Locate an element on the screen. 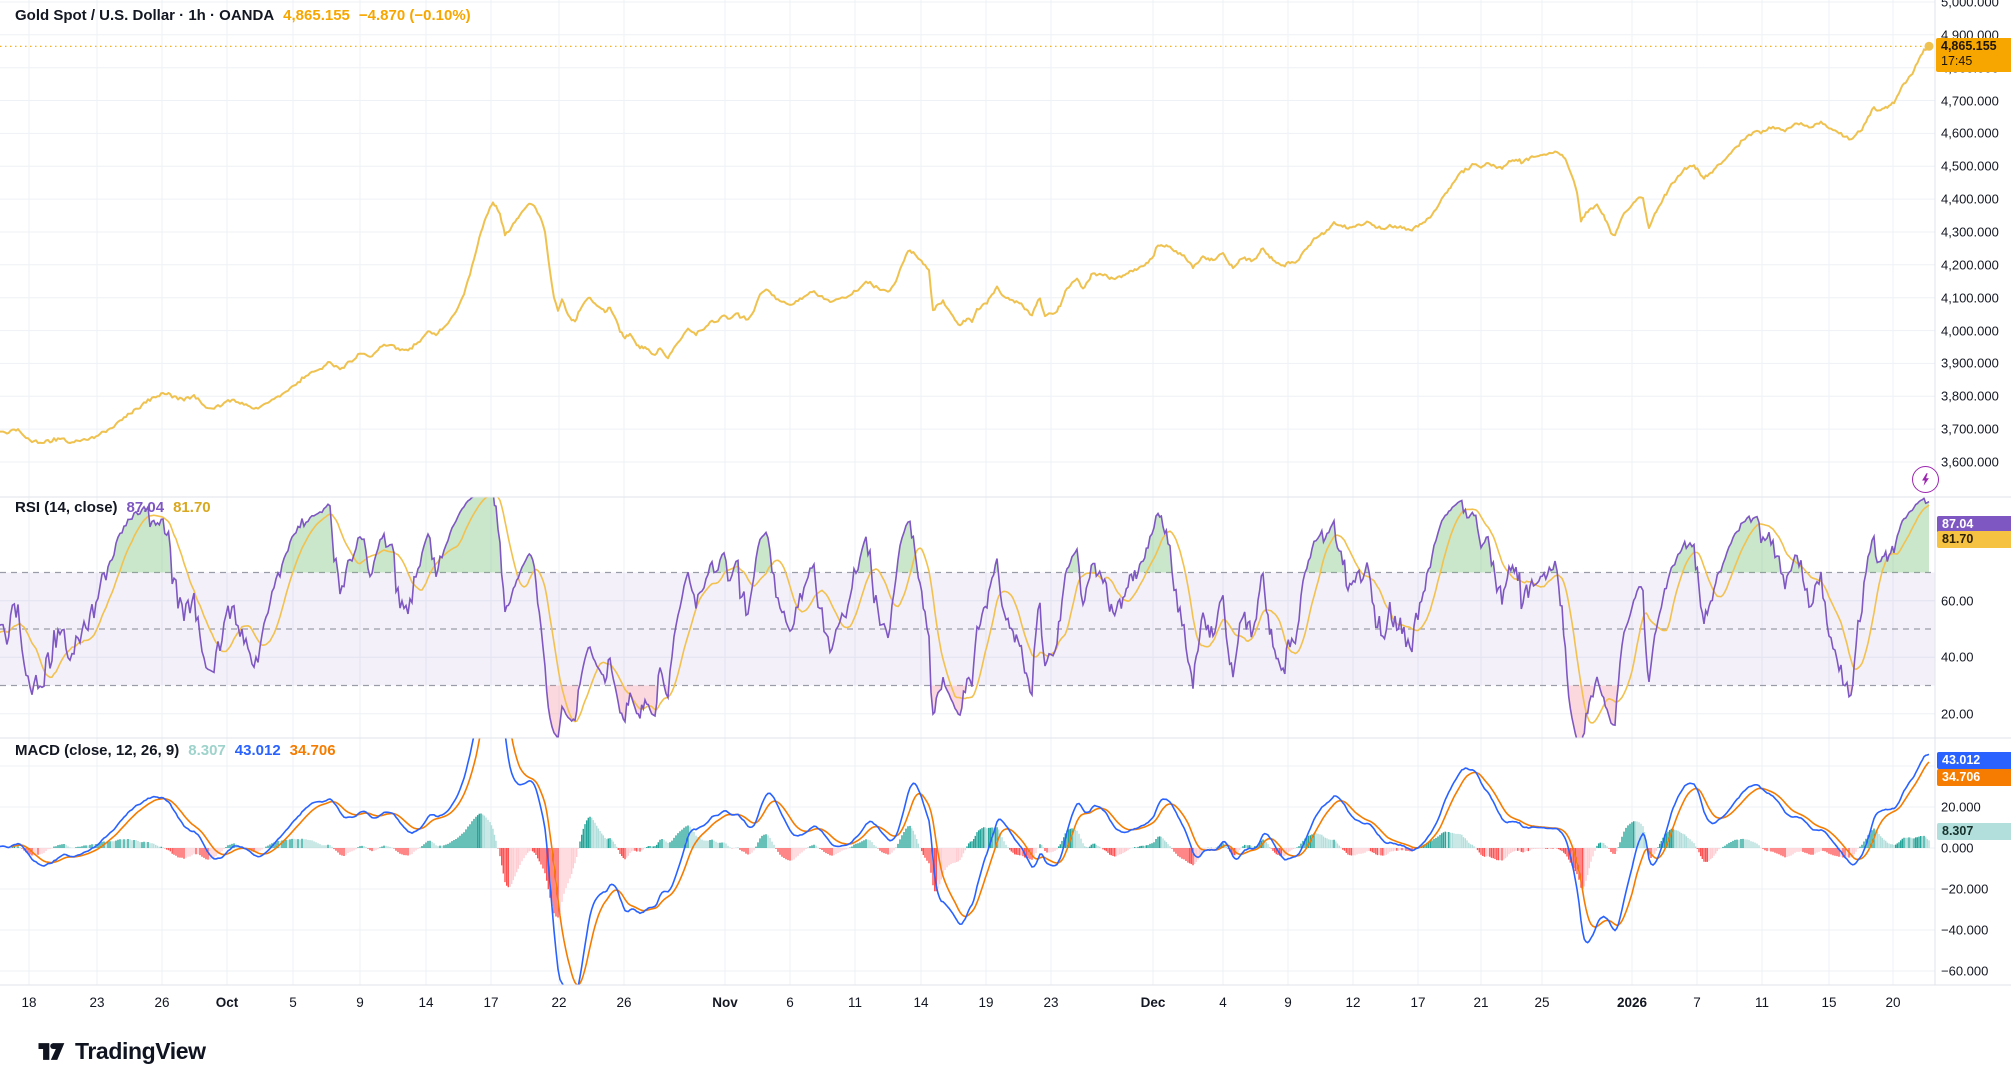 This screenshot has width=2011, height=1073. price-axis-label: 4,100.000 is located at coordinates (1970, 298).